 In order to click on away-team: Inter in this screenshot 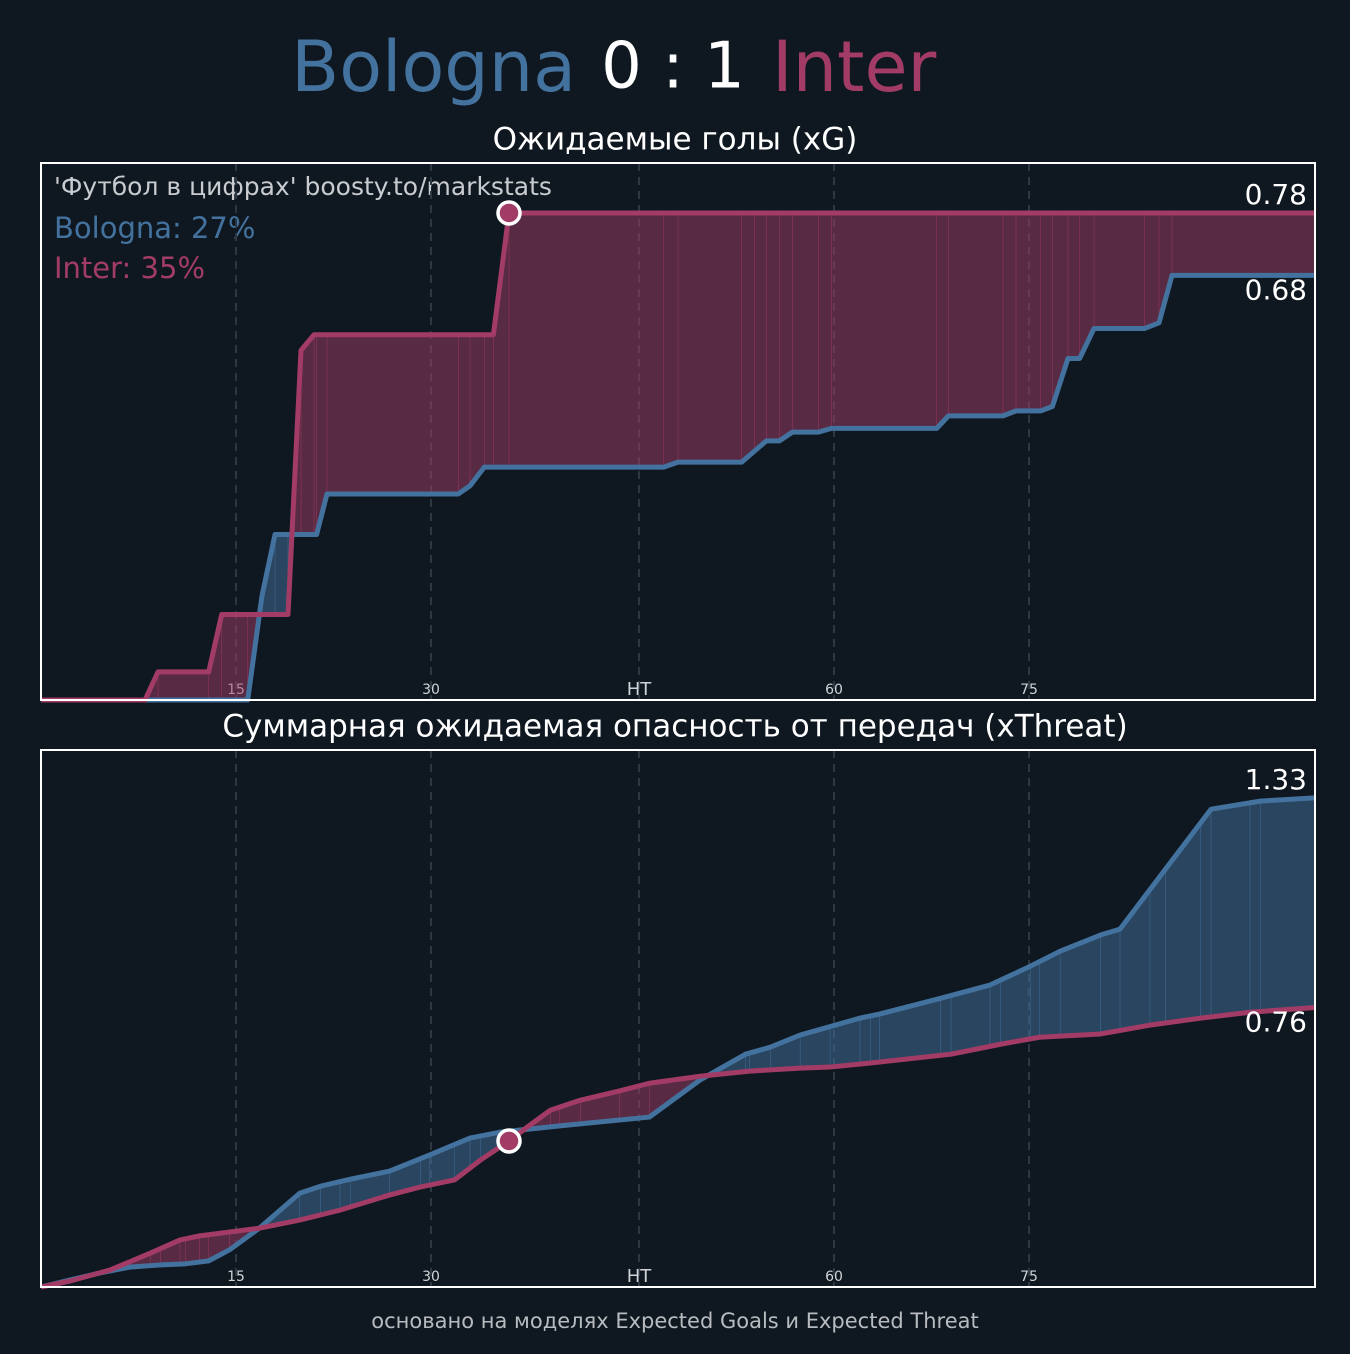, I will do `click(854, 67)`.